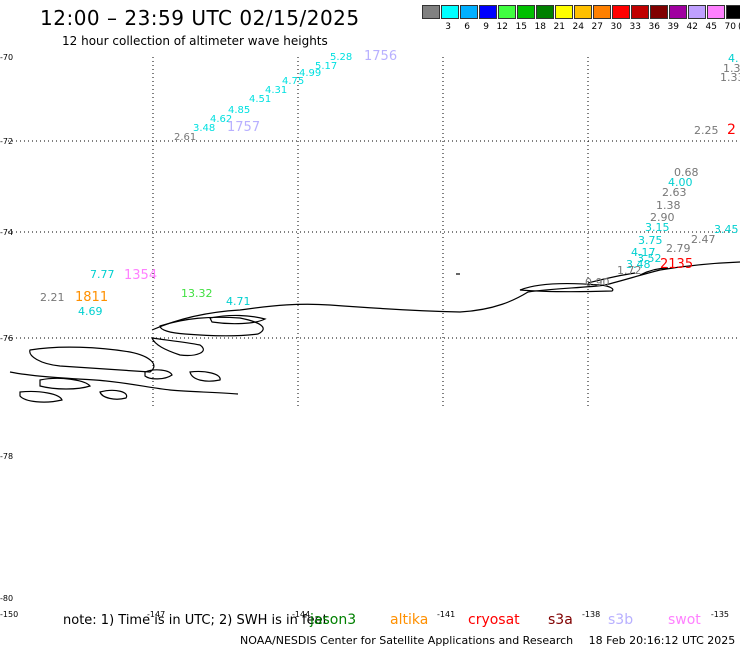 The image size is (740, 650). I want to click on coastline-east, so click(611, 278).